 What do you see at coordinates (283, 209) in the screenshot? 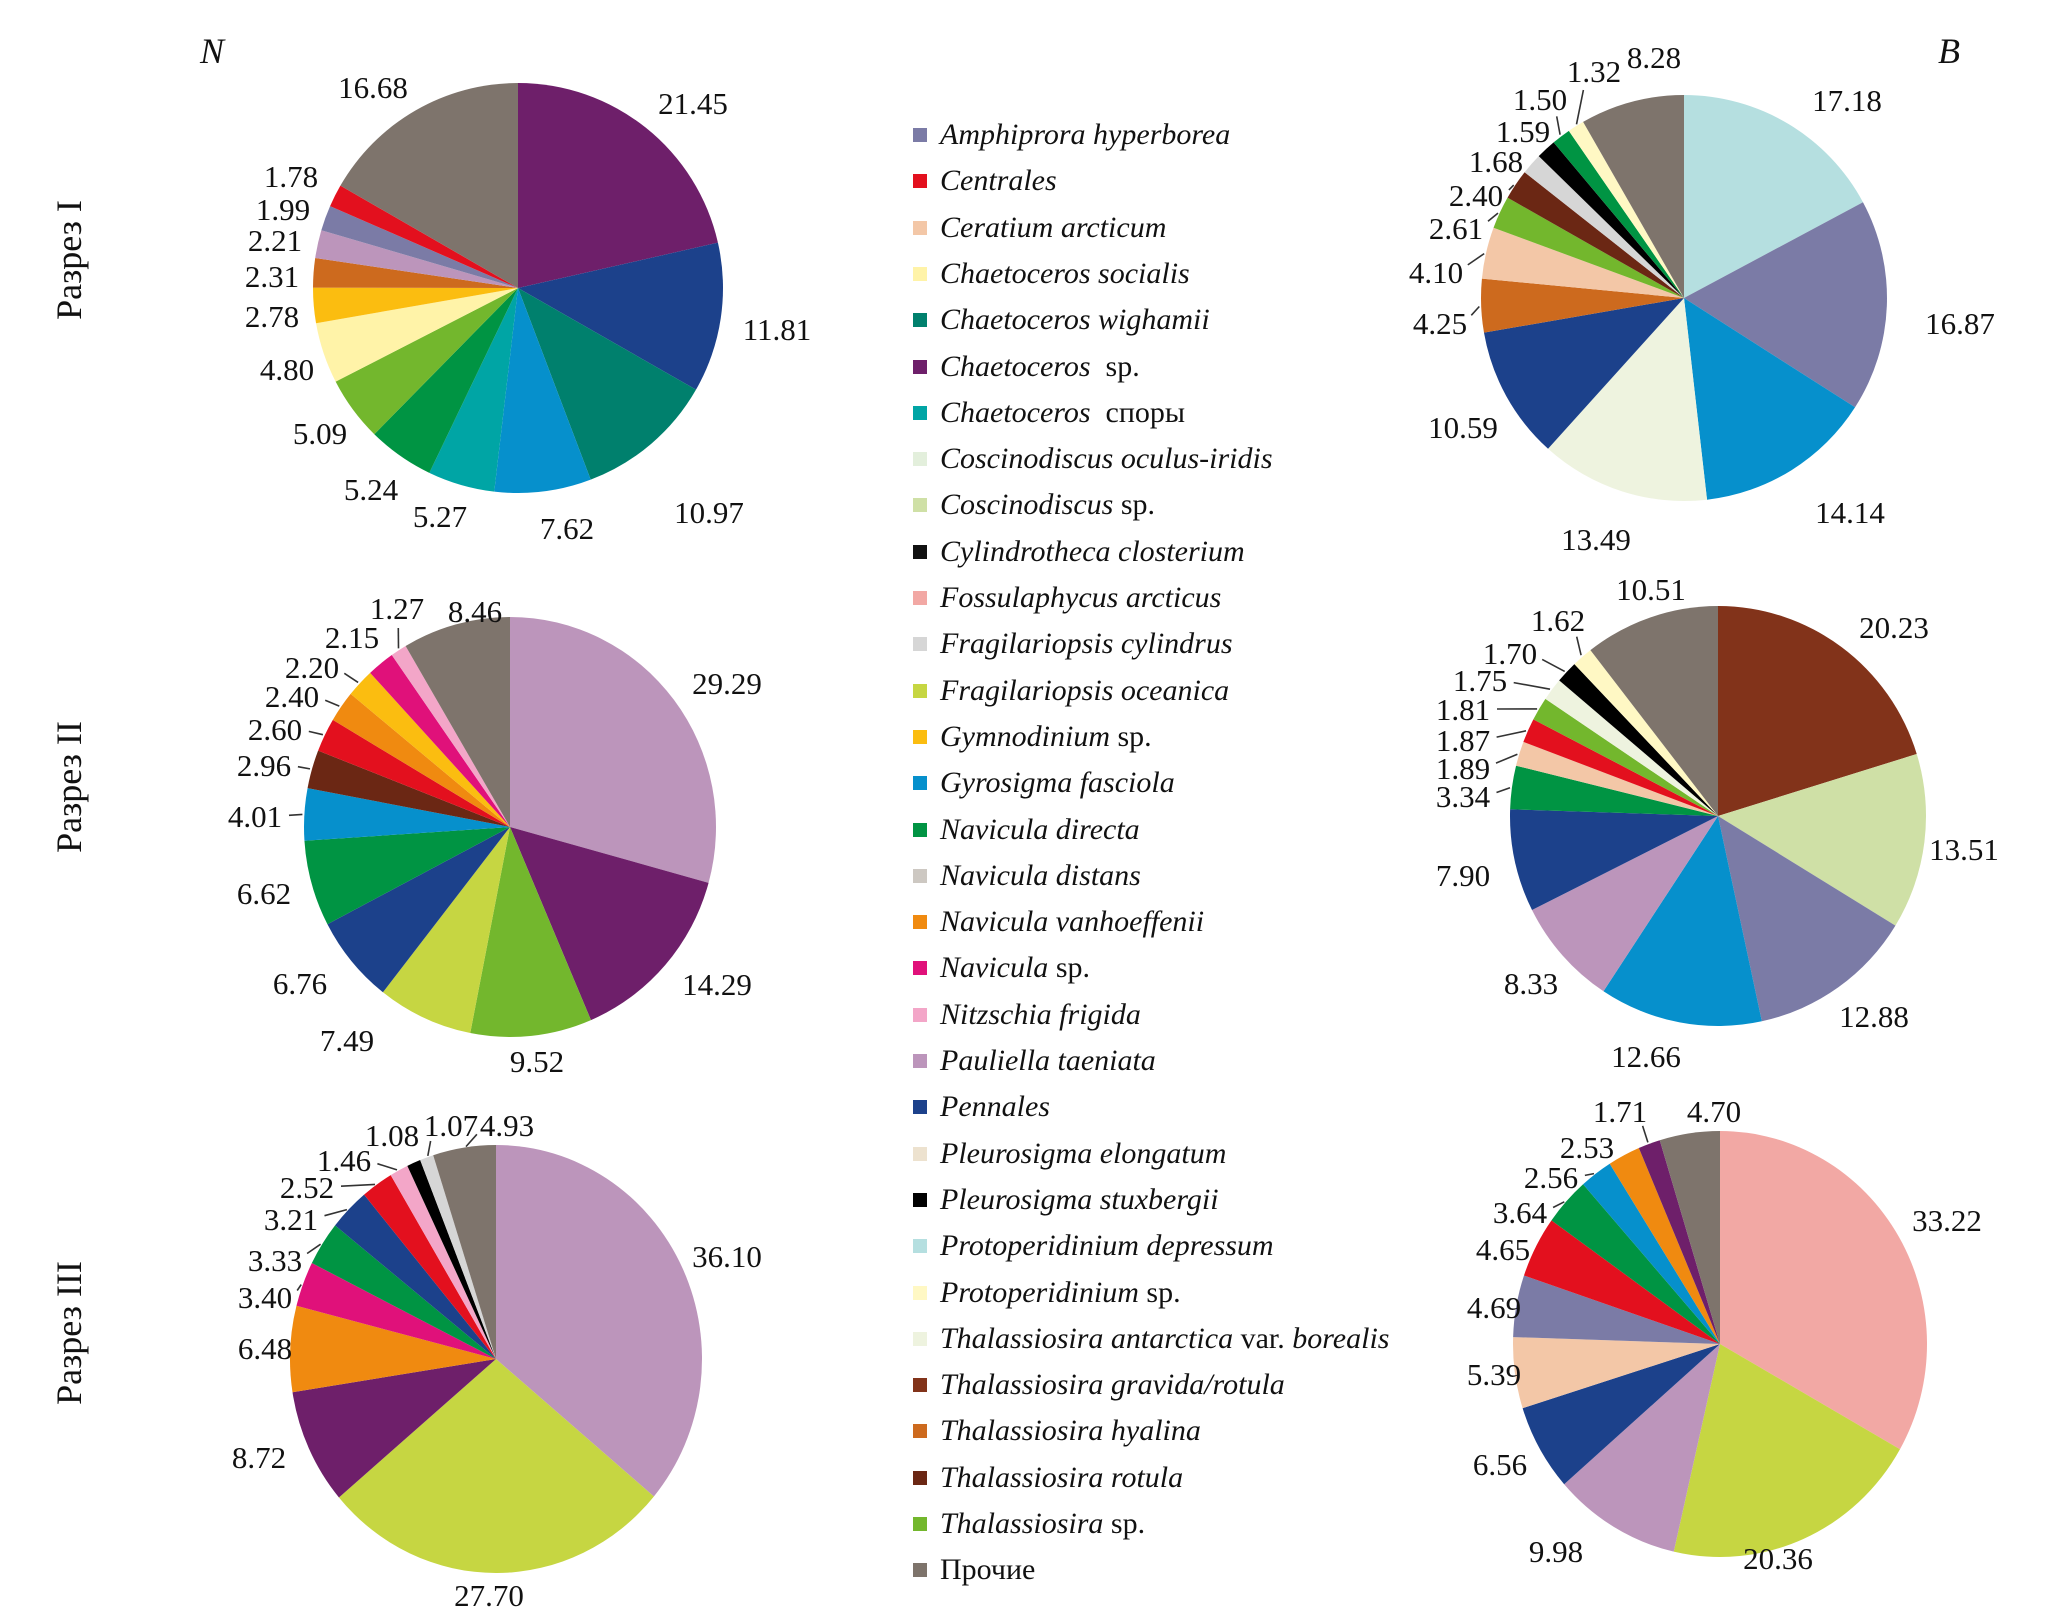
I see `pie-data-label: 1.99` at bounding box center [283, 209].